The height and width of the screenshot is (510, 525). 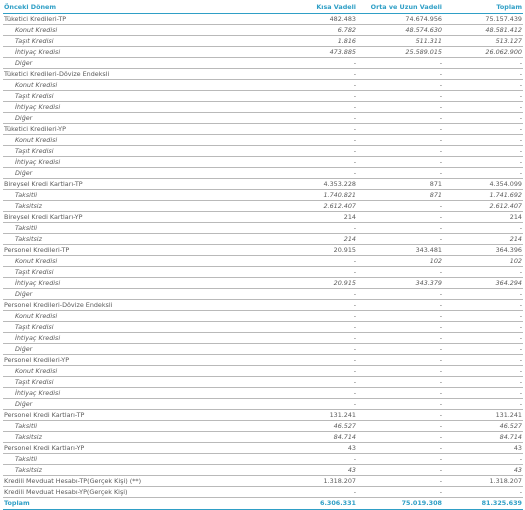 What do you see at coordinates (311, 195) in the screenshot?
I see `row-short-term: 1.740.821` at bounding box center [311, 195].